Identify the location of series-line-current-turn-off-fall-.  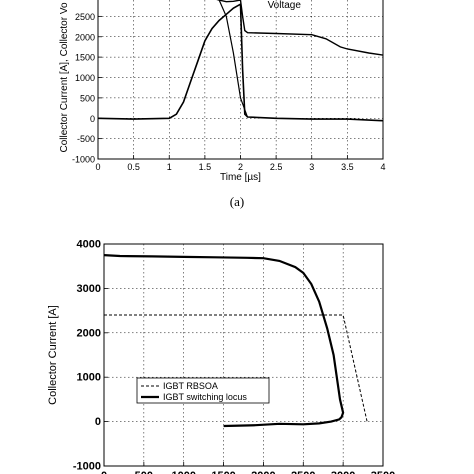
(233, 59).